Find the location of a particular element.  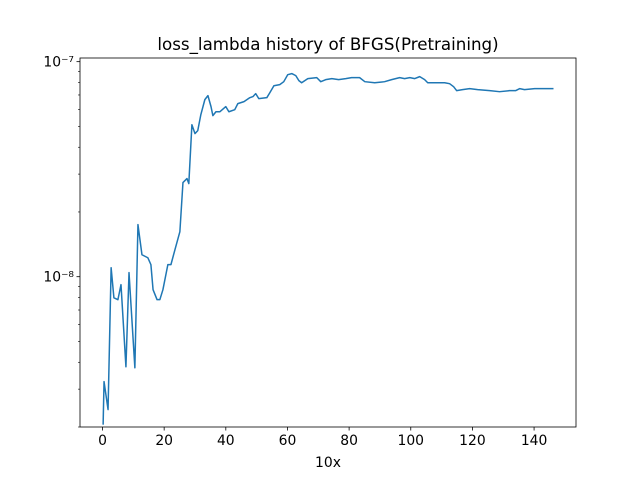

x-tick-label: 100 is located at coordinates (411, 441).